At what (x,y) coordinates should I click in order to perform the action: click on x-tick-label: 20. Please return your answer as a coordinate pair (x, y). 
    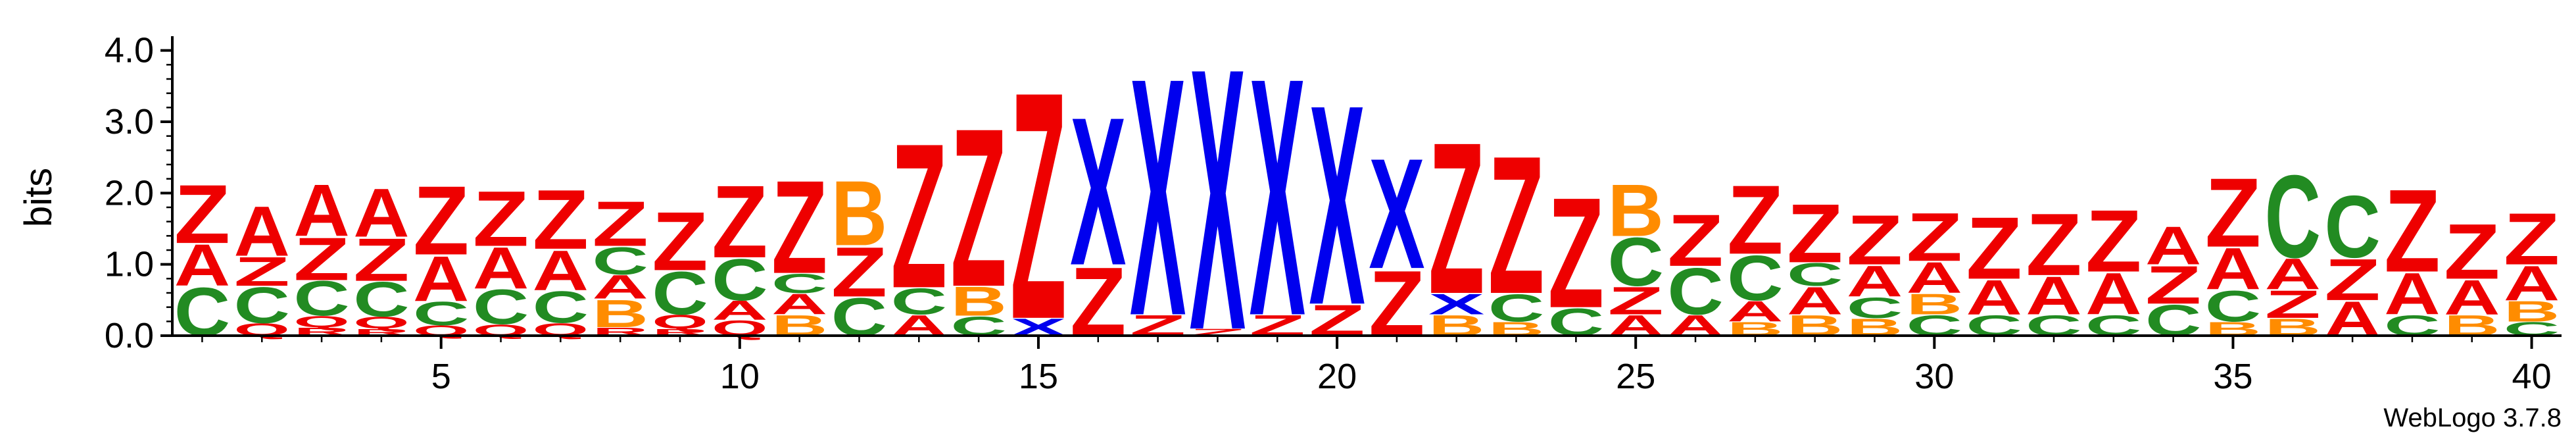
    Looking at the image, I should click on (1337, 376).